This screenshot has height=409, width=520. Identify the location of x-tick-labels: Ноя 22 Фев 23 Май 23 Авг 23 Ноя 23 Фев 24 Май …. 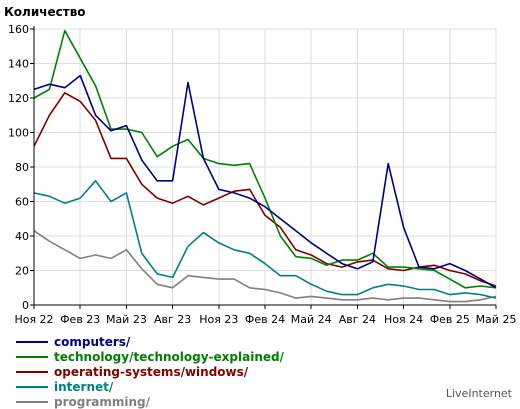
(265, 319).